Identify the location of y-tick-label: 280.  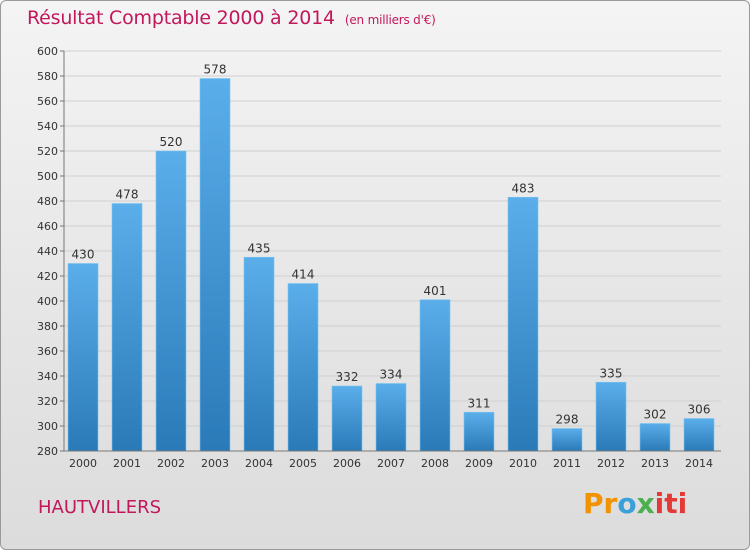
(47, 451).